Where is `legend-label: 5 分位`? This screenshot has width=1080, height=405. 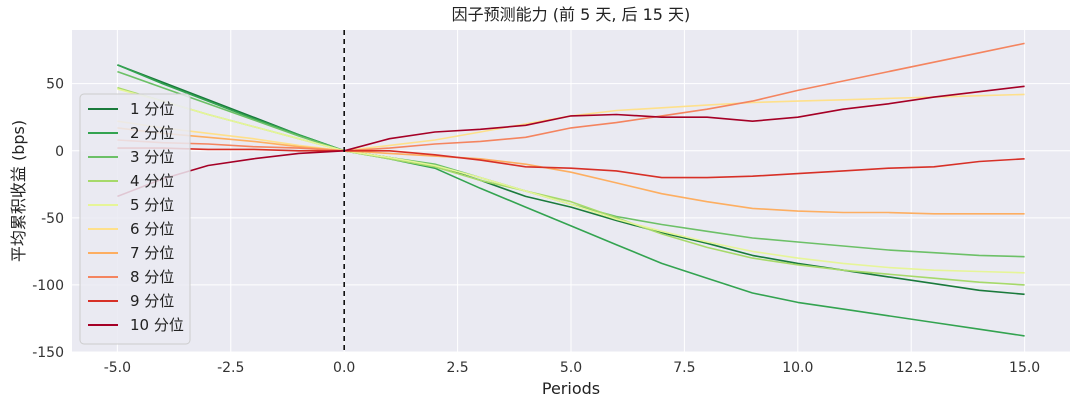 legend-label: 5 分位 is located at coordinates (152, 205).